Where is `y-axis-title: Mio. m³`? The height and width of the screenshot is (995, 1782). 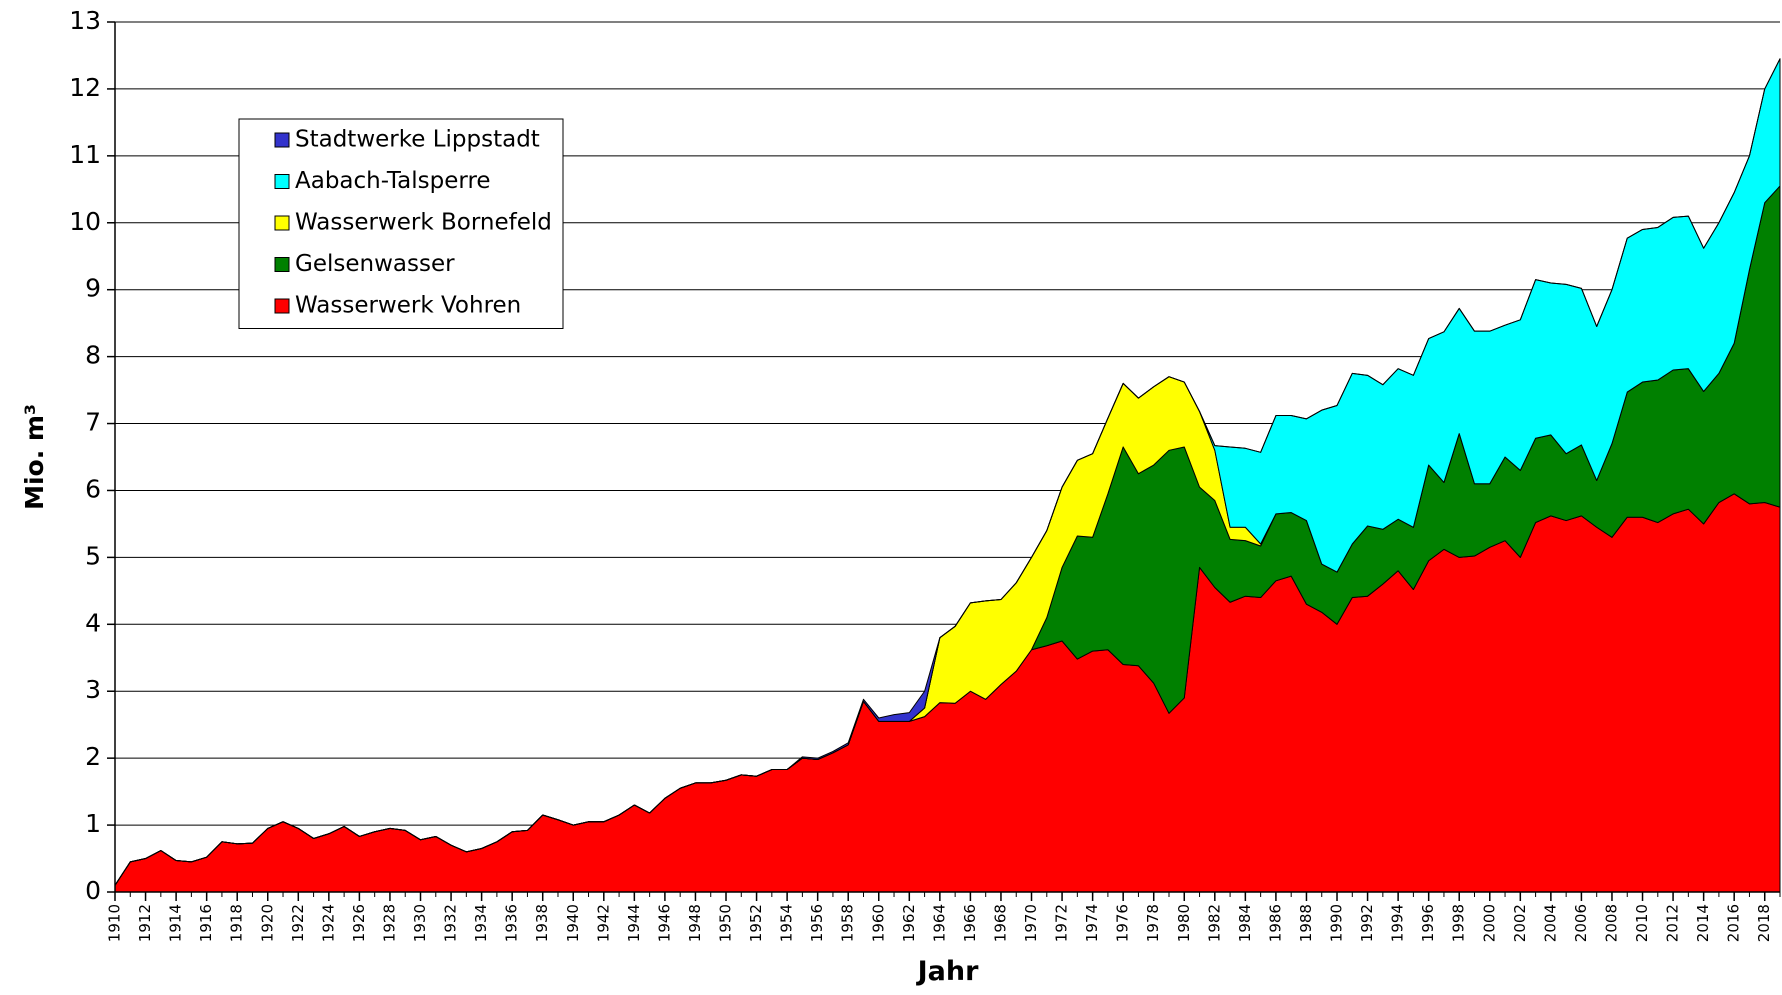
y-axis-title: Mio. m³ is located at coordinates (34, 457).